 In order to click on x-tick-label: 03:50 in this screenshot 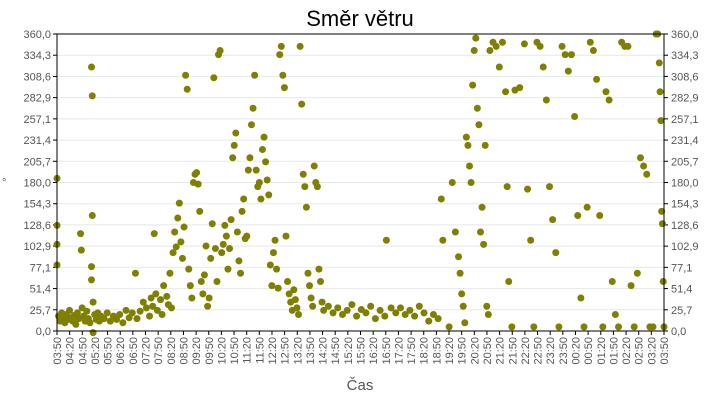, I will do `click(665, 351)`.